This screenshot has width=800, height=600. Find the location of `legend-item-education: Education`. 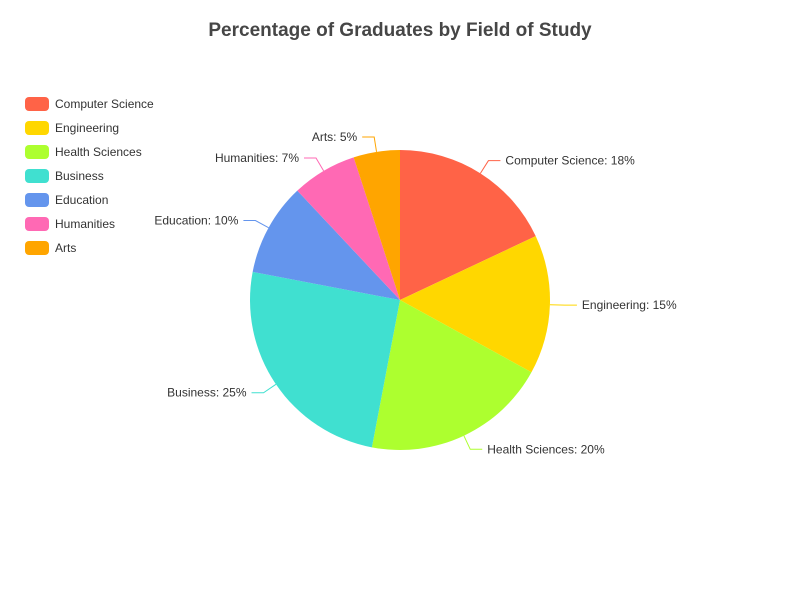

legend-item-education: Education is located at coordinates (89, 200).